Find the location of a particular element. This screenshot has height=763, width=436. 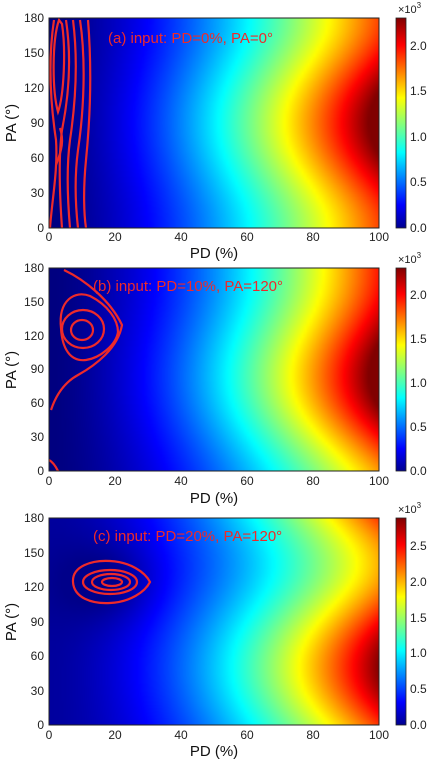

contours-c is located at coordinates (111, 582).